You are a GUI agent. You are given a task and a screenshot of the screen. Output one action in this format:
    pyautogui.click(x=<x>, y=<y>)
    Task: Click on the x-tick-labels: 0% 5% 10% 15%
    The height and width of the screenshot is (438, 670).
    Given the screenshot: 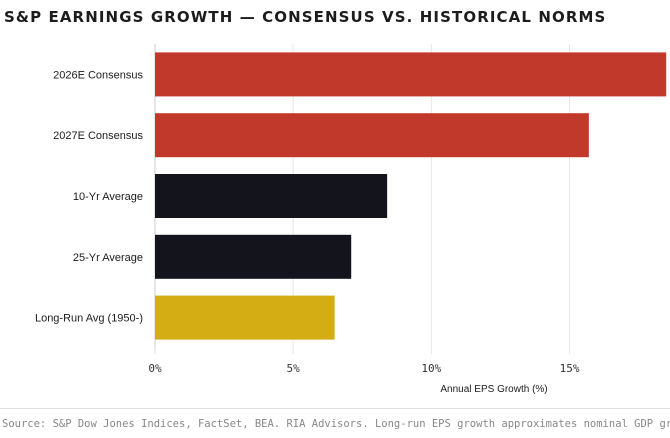 What is the action you would take?
    pyautogui.click(x=363, y=368)
    